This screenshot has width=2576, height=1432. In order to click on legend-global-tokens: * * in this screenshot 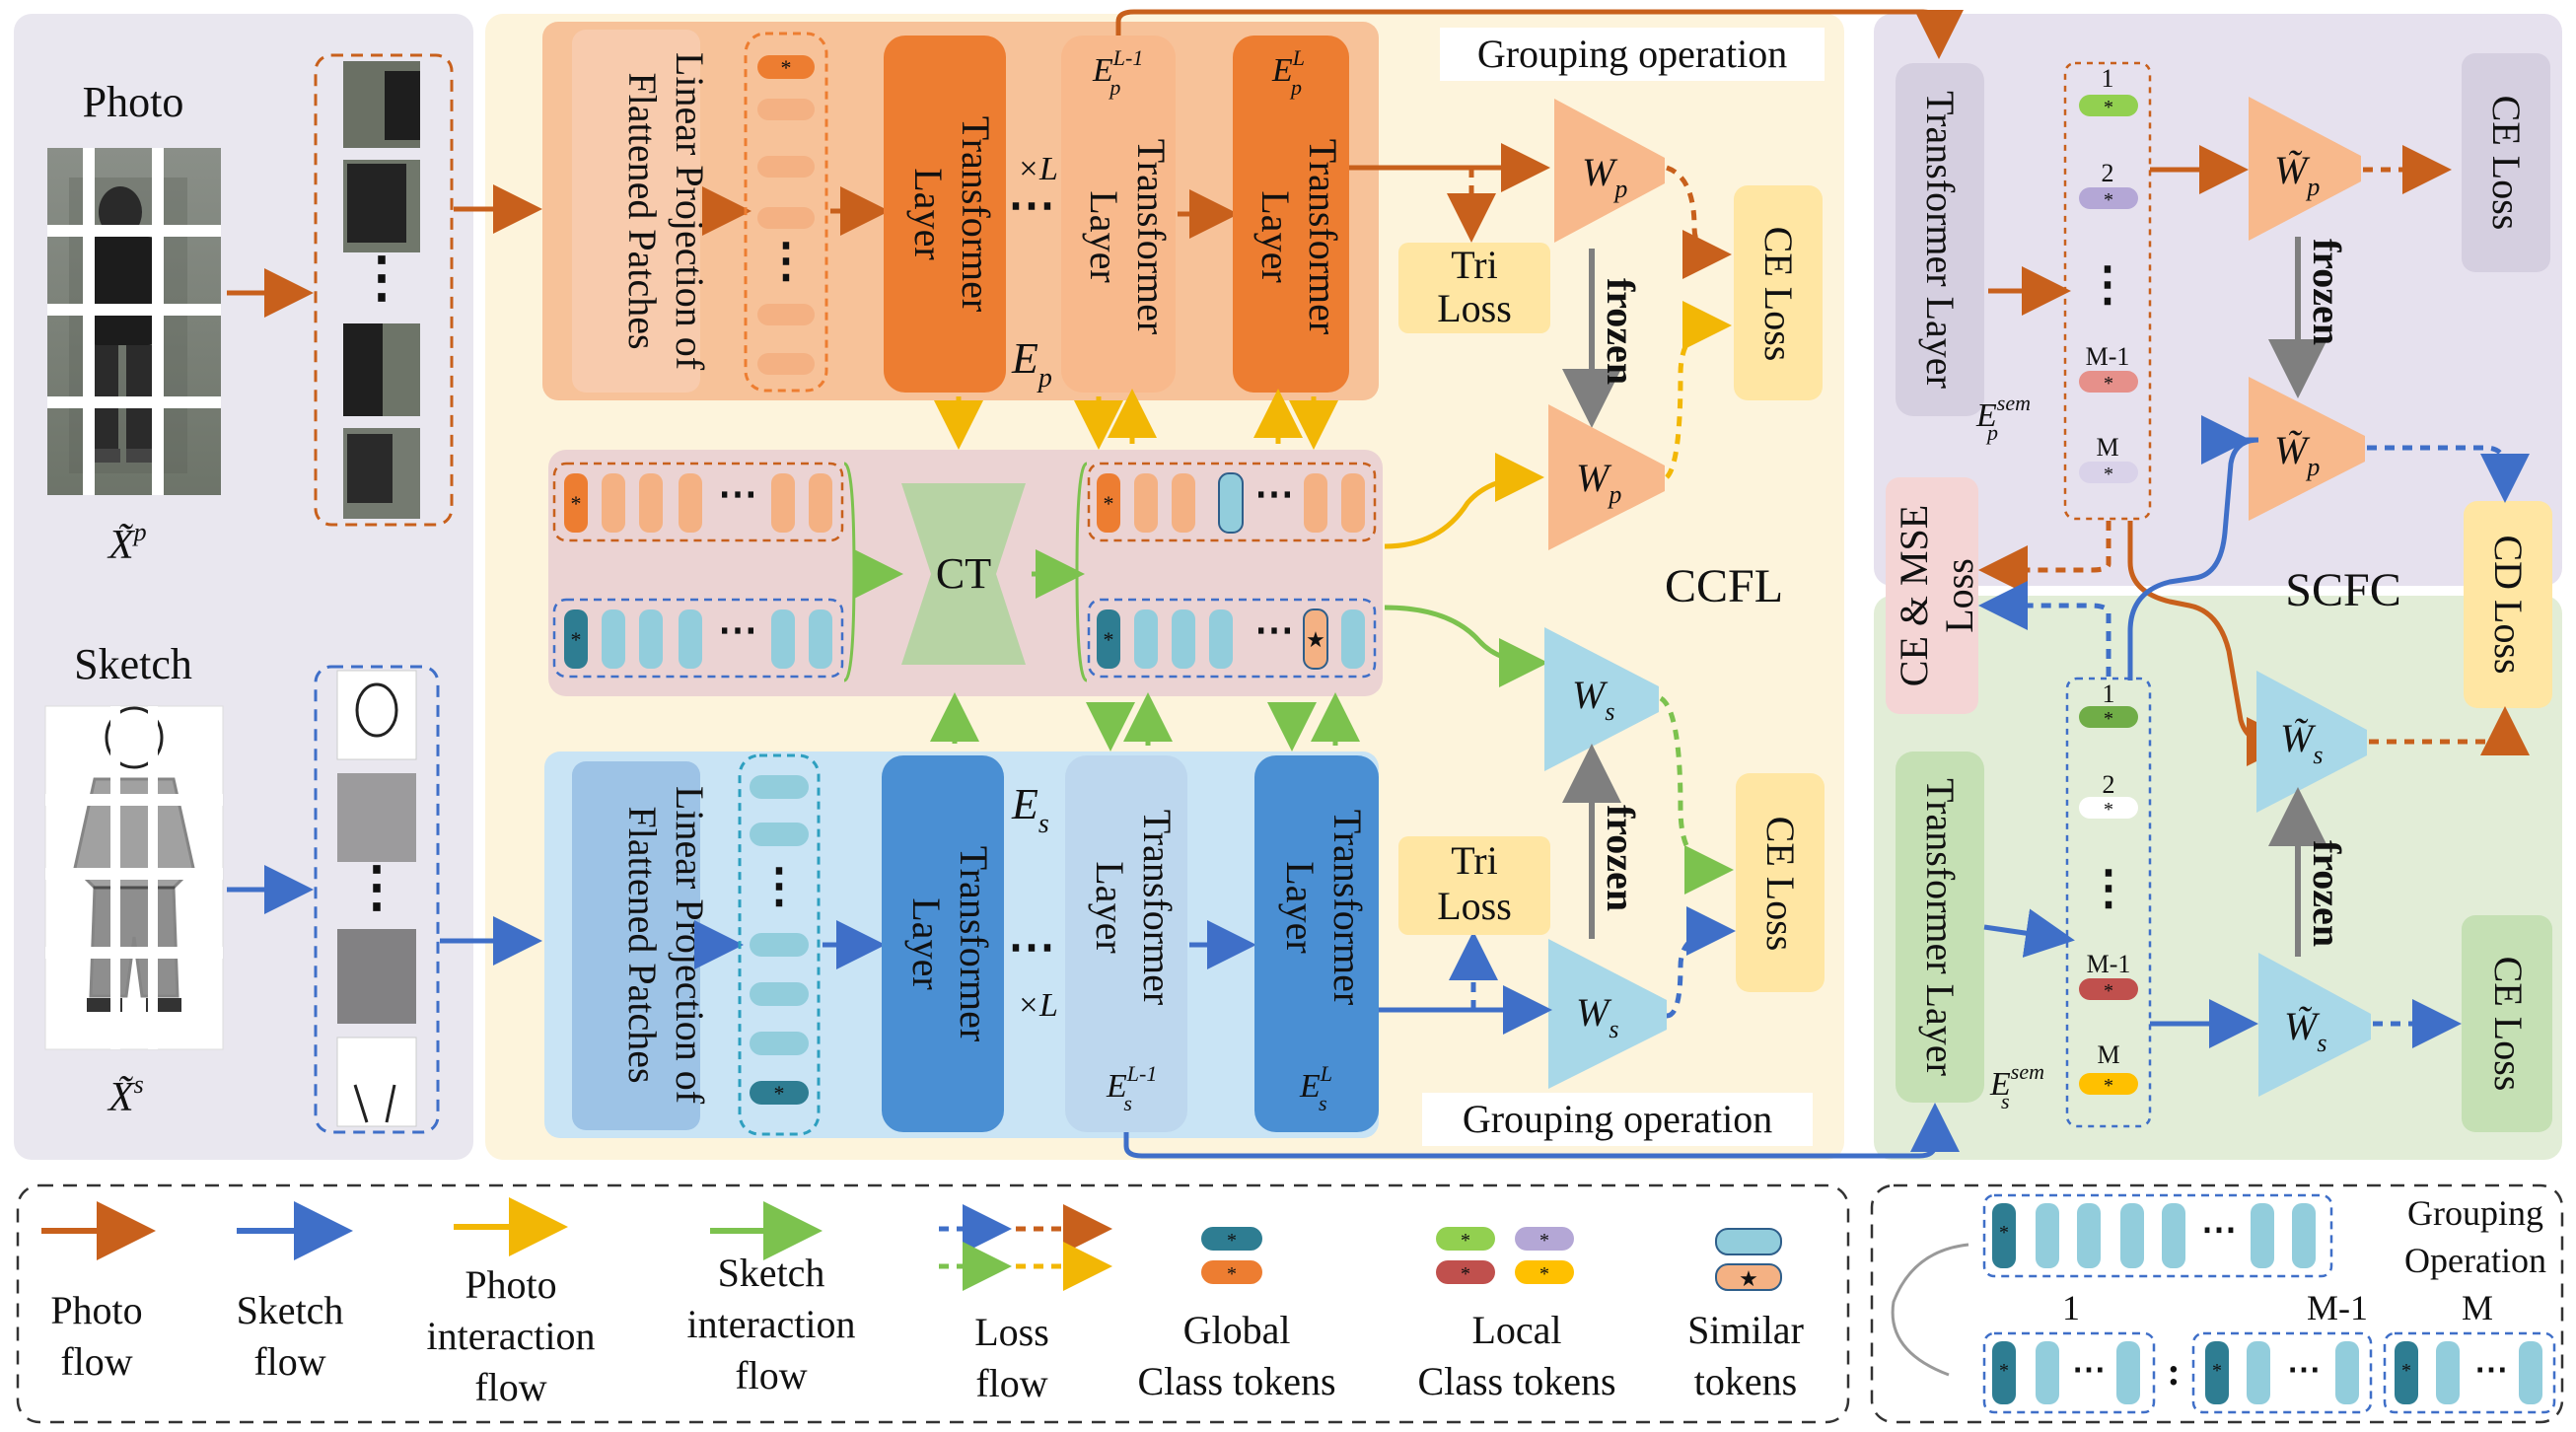, I will do `click(1232, 1256)`.